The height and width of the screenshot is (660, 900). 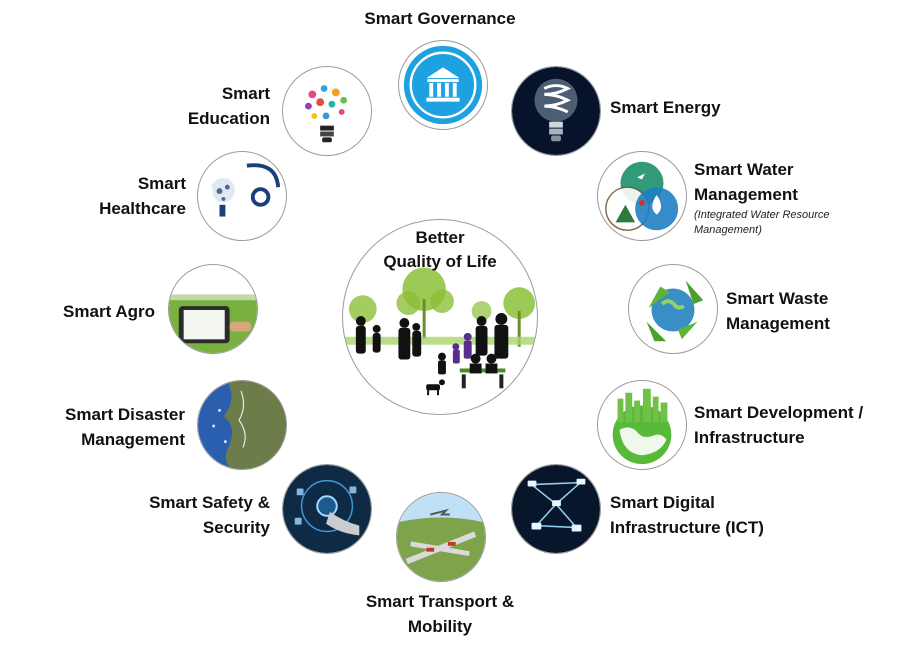 I want to click on smart-digital-infrastructure-node, so click(x=556, y=509).